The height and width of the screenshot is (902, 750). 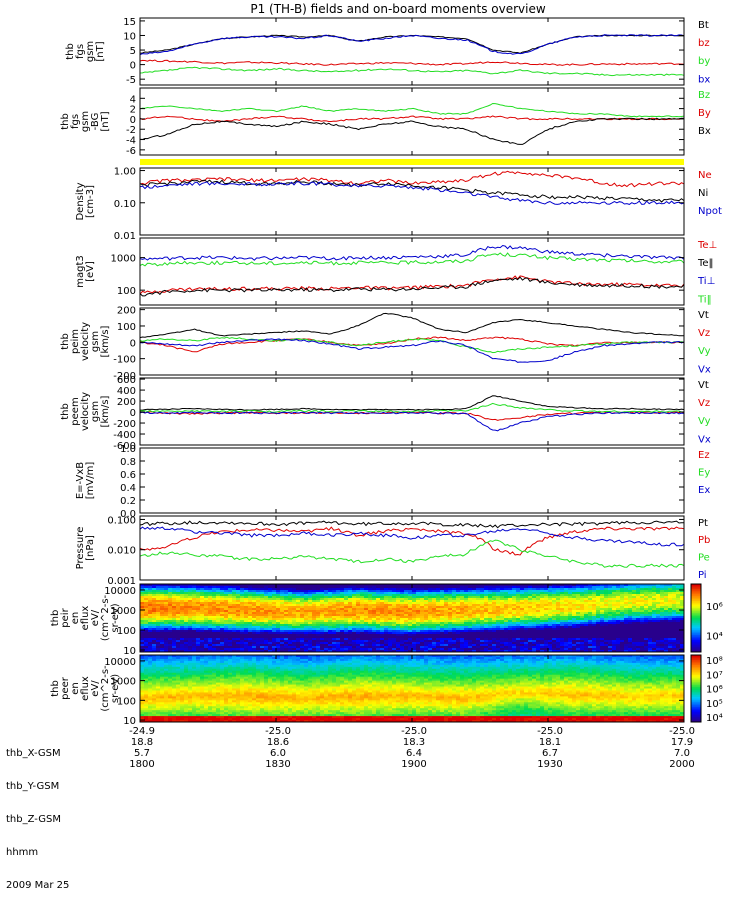 I want to click on series-fgs-black, so click(x=412, y=44).